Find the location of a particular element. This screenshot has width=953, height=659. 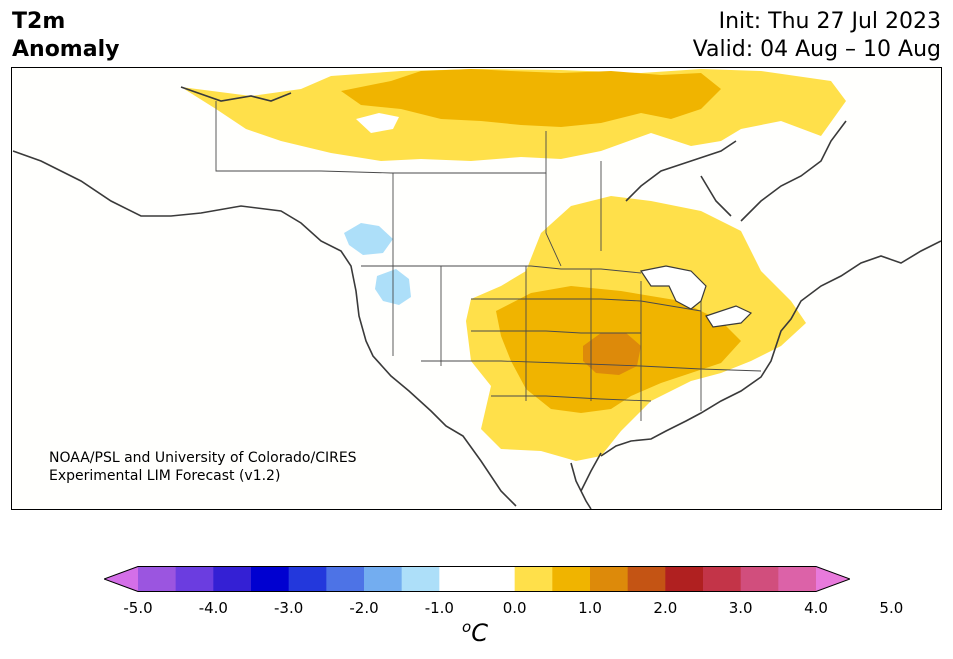

colorbar-tick-label: 3.0 is located at coordinates (740, 608).